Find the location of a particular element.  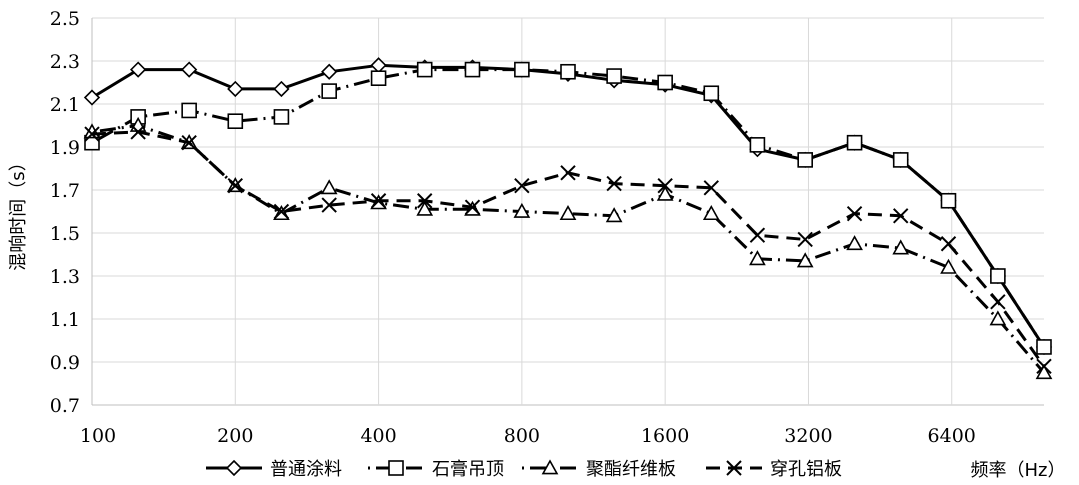

y-tick-label: 1.3 is located at coordinates (65, 277).